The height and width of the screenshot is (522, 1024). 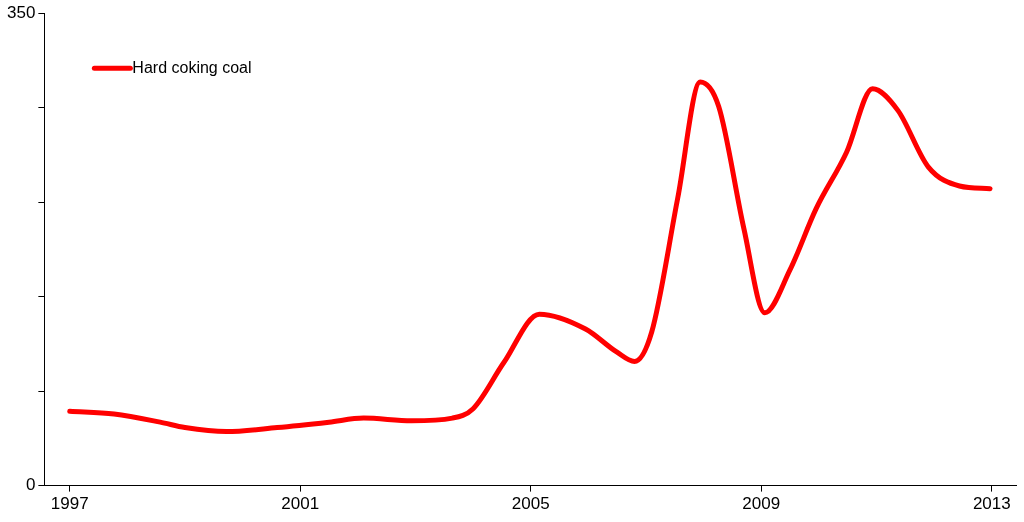 What do you see at coordinates (300, 504) in the screenshot?
I see `x-tick-label: 2001` at bounding box center [300, 504].